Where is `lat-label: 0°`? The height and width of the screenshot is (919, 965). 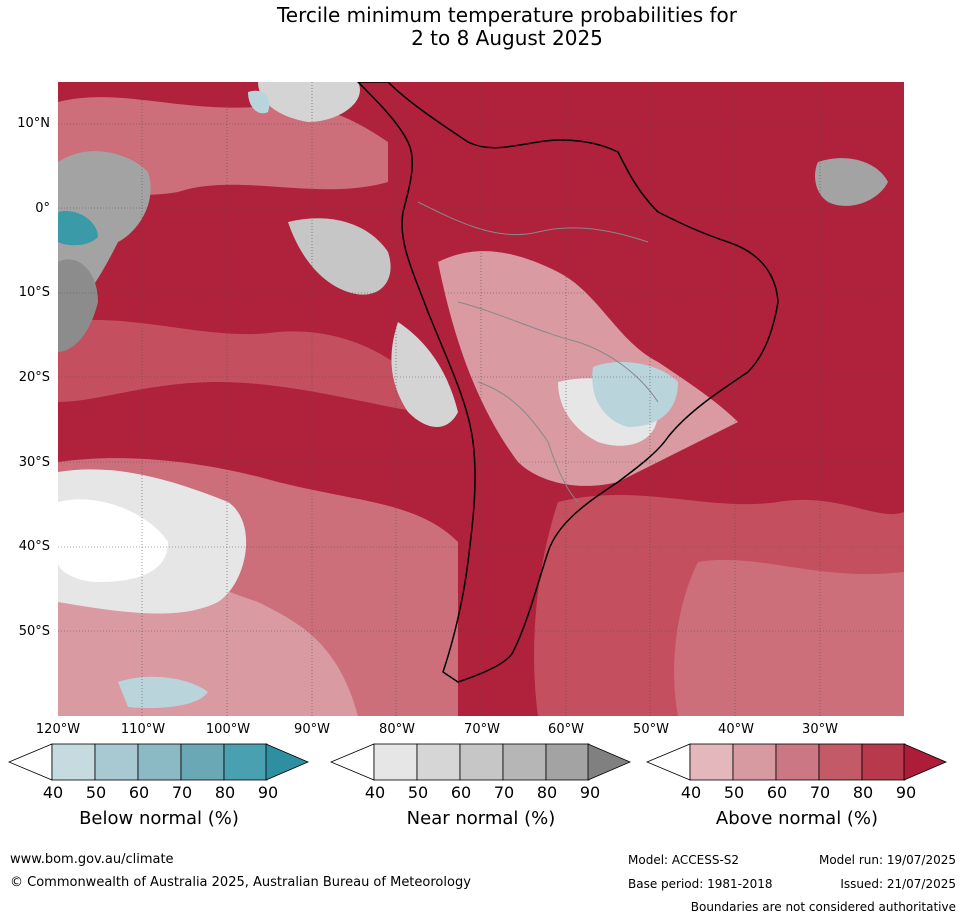 lat-label: 0° is located at coordinates (42, 208).